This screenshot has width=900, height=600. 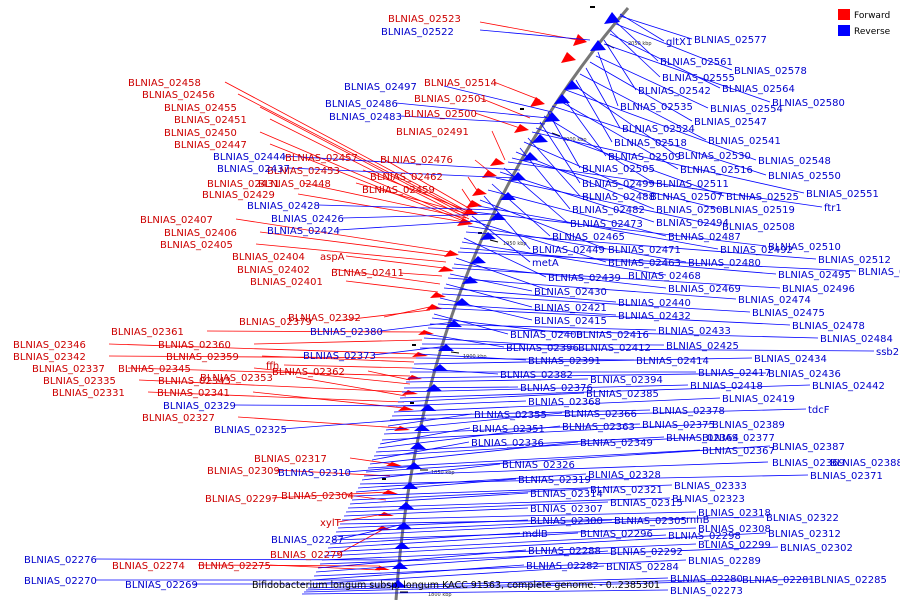 I want to click on gene-label: BLNIAS_02378, so click(x=688, y=411).